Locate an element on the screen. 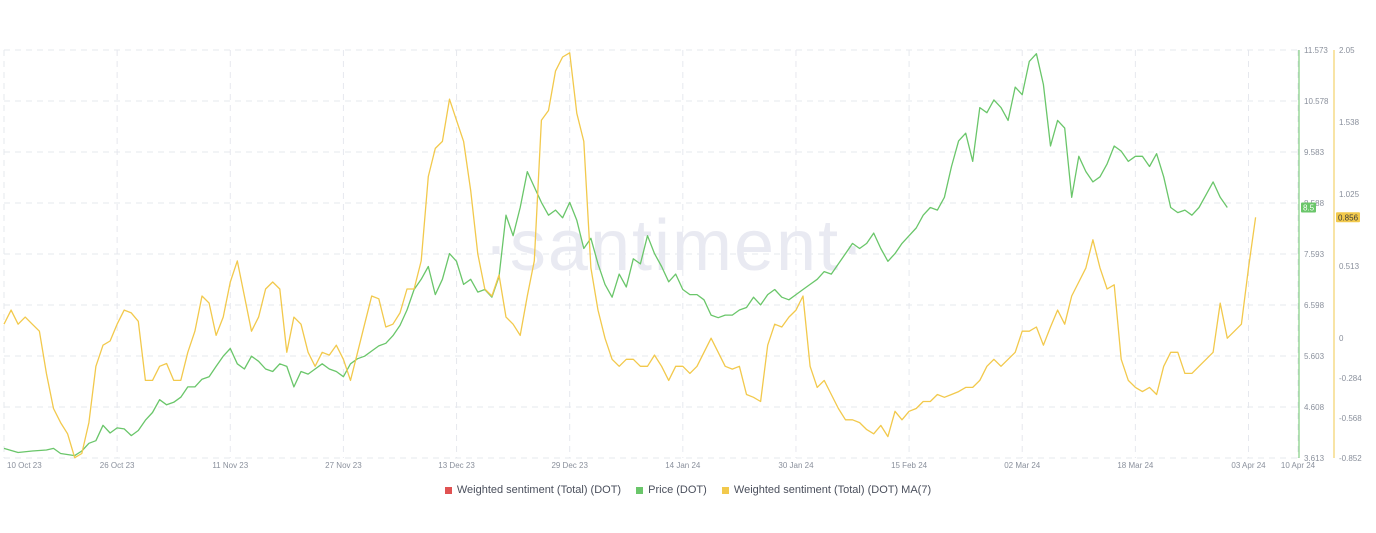 This screenshot has width=1376, height=533. x-axis-tick-label: 13 Dec 23 is located at coordinates (456, 465).